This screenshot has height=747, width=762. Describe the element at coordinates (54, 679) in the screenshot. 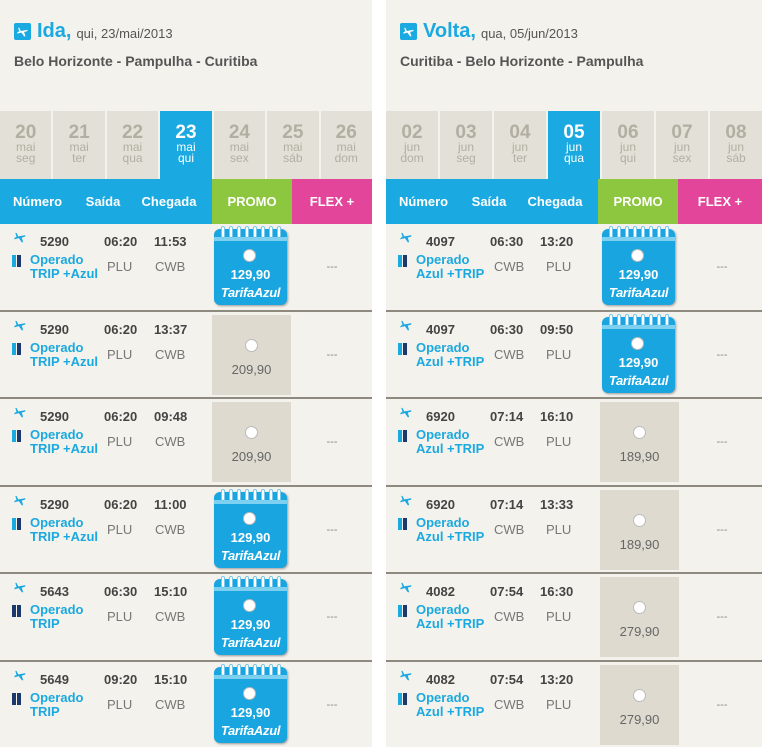

I see `flight-number: 5649` at that location.